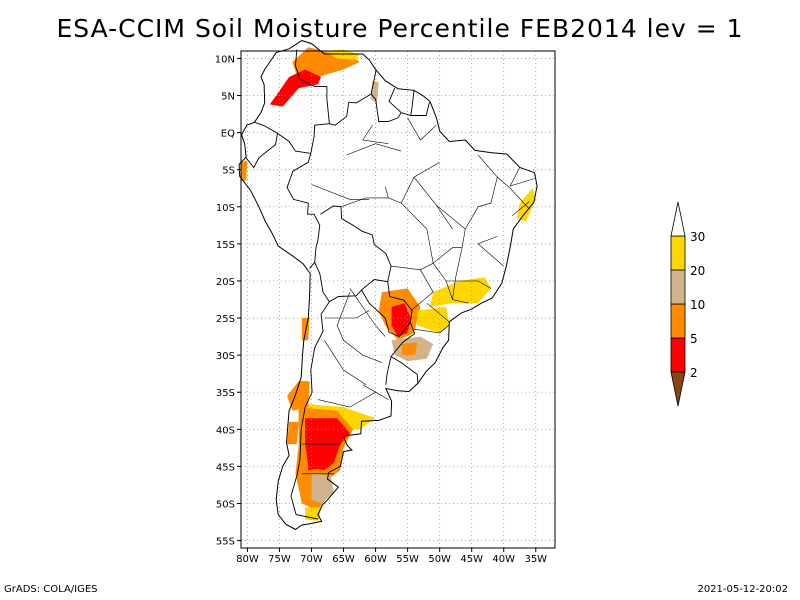 Image resolution: width=800 pixels, height=600 pixels. I want to click on lon-tick-label: 70W, so click(311, 559).